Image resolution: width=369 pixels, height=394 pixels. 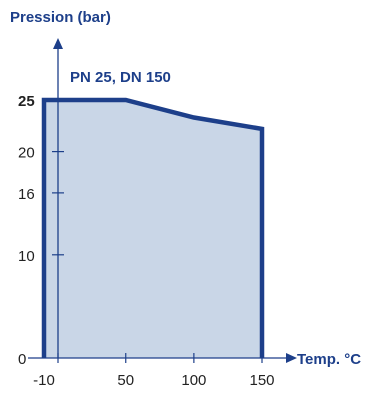 I want to click on y-tick-label: 0, so click(x=22, y=359).